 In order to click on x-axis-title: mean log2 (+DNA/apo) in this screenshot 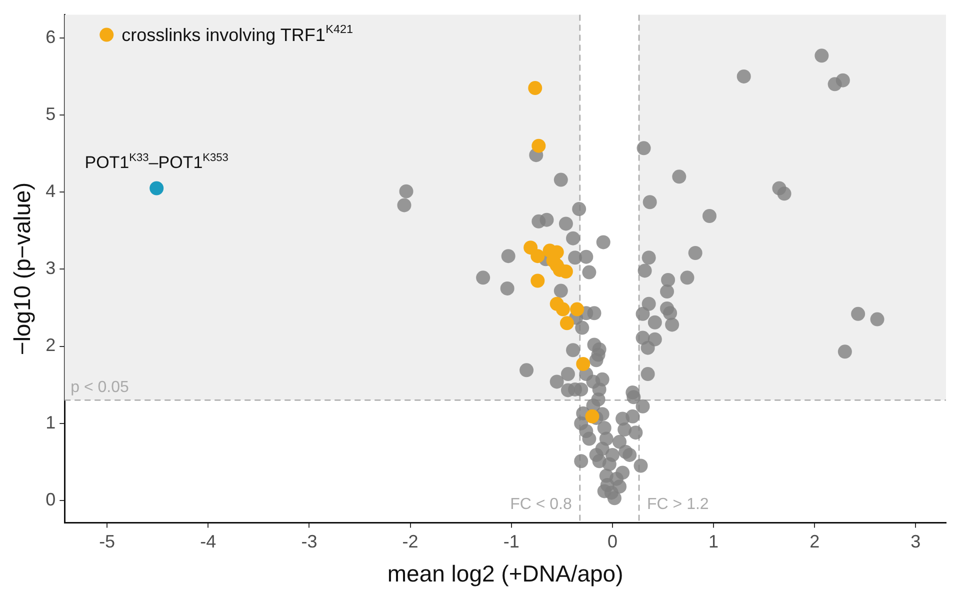, I will do `click(505, 573)`.